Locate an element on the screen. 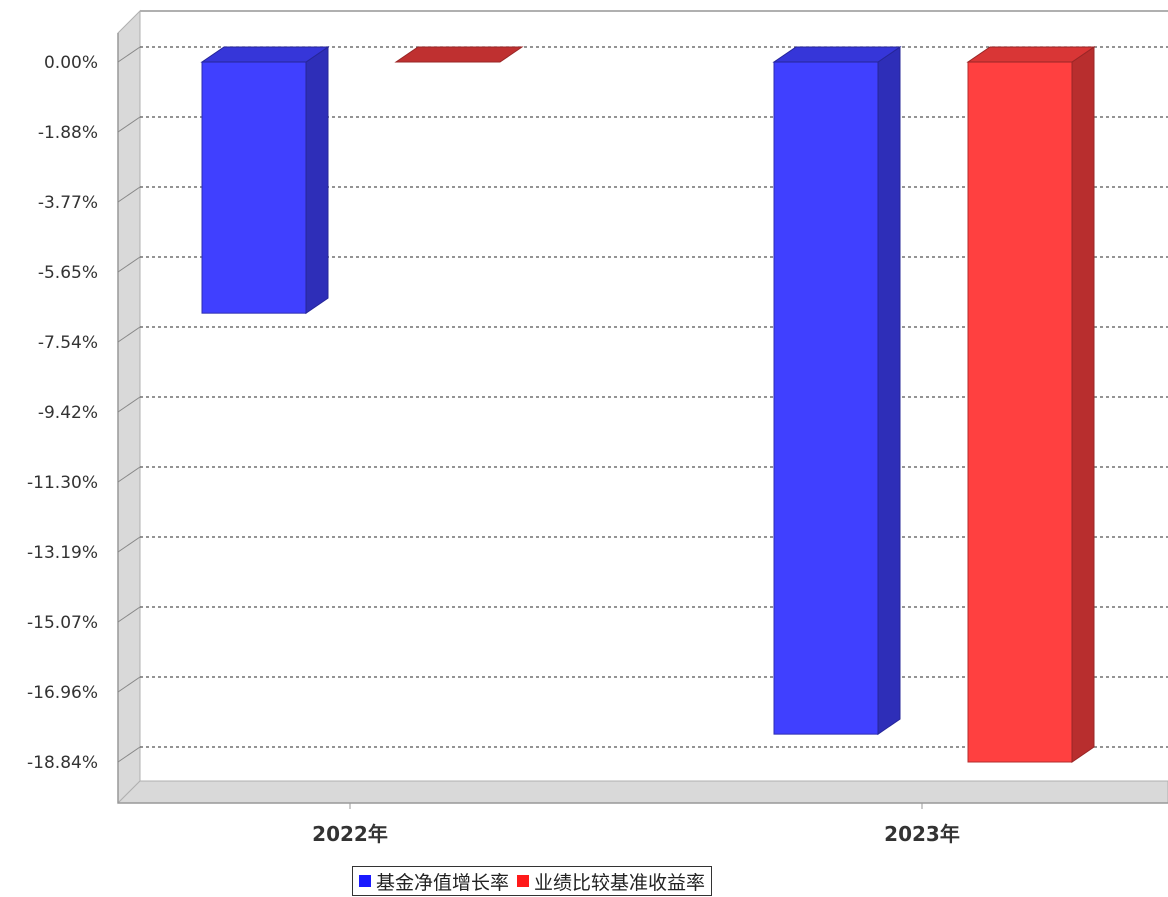  legend-label-fund: 基金净值增长率 is located at coordinates (443, 882).